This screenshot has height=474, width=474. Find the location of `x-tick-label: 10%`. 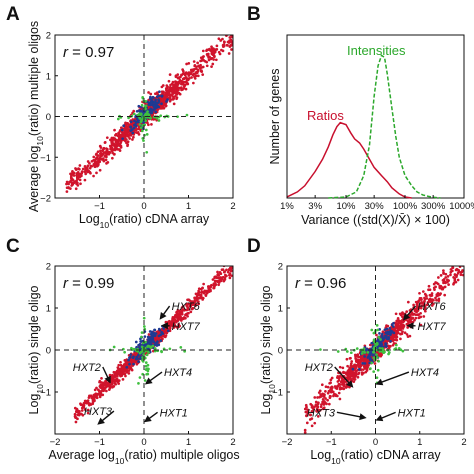

x-tick-label: 10% is located at coordinates (346, 206).